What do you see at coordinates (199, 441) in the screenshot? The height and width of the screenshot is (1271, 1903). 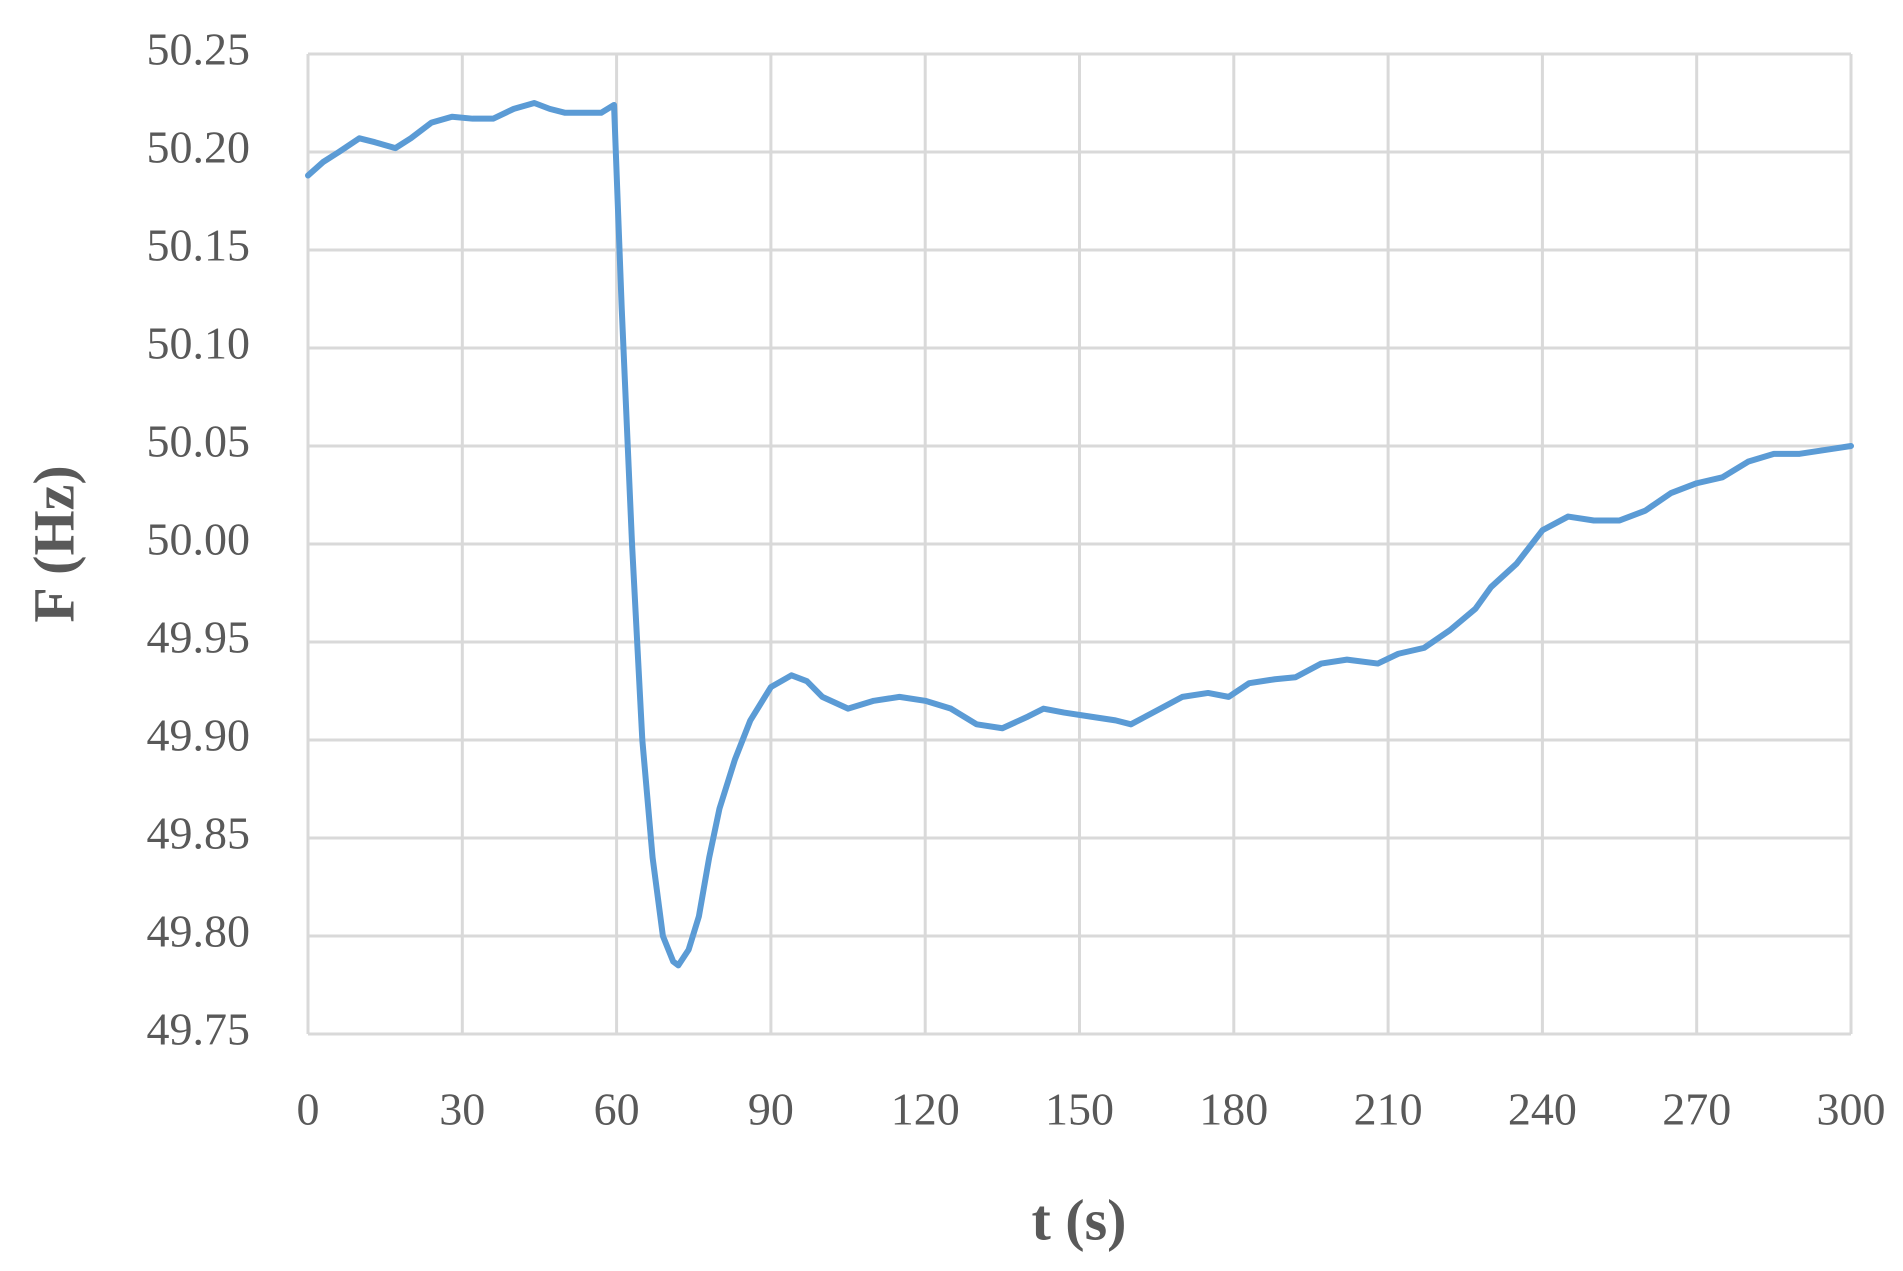 I see `y-tick-label: 50.05` at bounding box center [199, 441].